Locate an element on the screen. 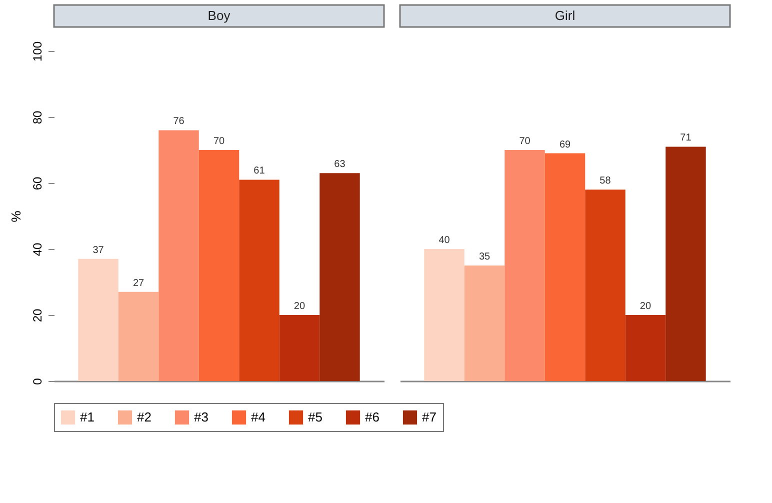 The height and width of the screenshot is (503, 772). data-label: 37 is located at coordinates (98, 250).